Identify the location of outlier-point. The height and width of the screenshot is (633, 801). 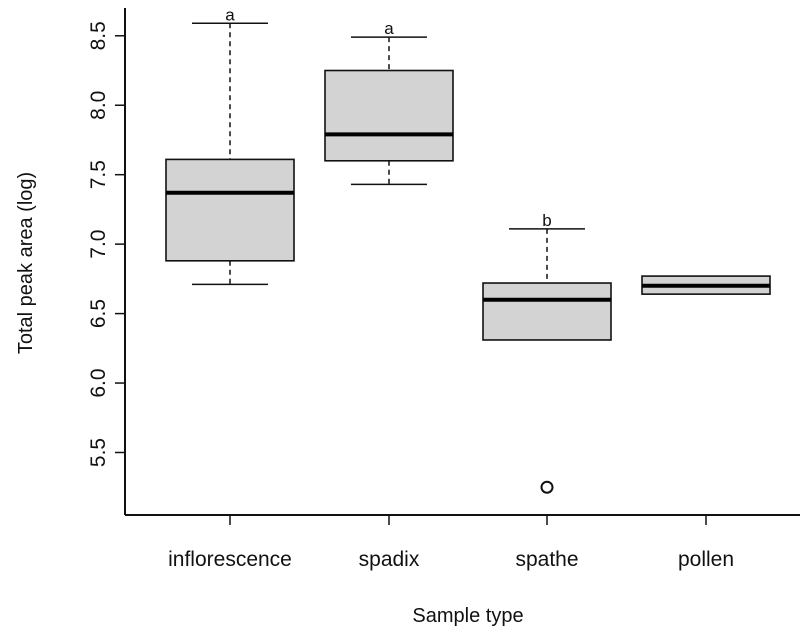
(547, 487).